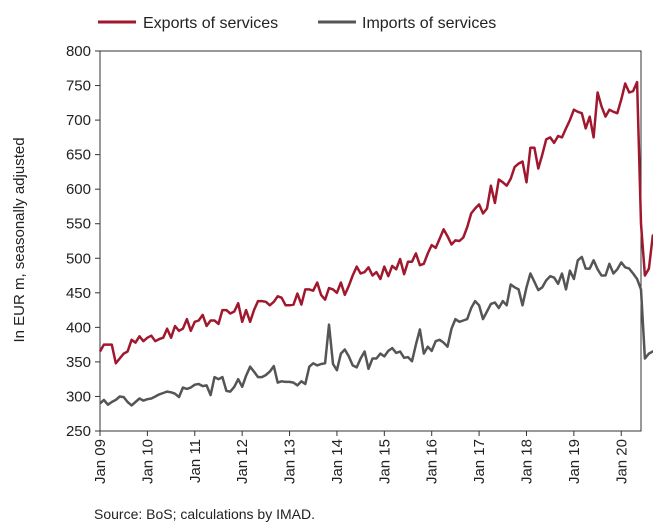 The height and width of the screenshot is (532, 653). What do you see at coordinates (337, 461) in the screenshot?
I see `x-tick-label: Jan 14` at bounding box center [337, 461].